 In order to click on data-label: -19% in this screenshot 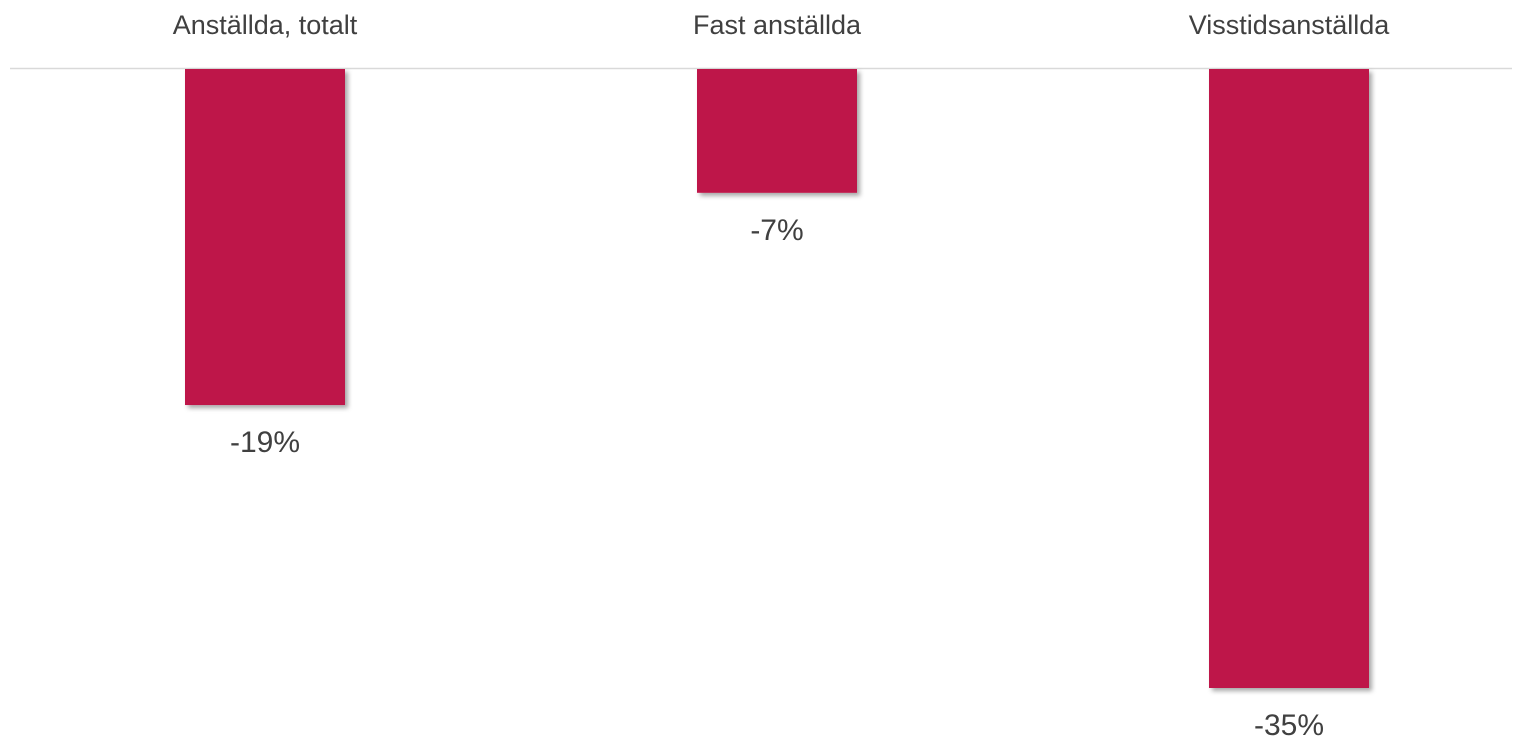, I will do `click(265, 442)`.